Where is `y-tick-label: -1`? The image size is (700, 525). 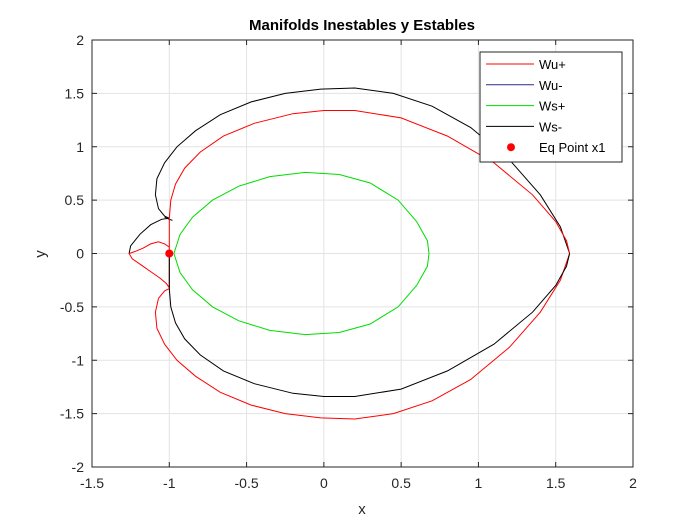 y-tick-label: -1 is located at coordinates (78, 360).